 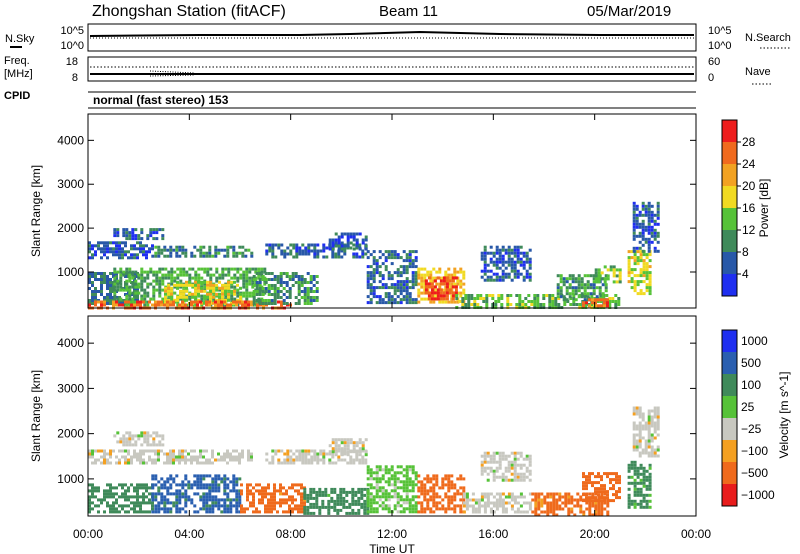 I want to click on y-tick-label: 3000, so click(x=70, y=184).